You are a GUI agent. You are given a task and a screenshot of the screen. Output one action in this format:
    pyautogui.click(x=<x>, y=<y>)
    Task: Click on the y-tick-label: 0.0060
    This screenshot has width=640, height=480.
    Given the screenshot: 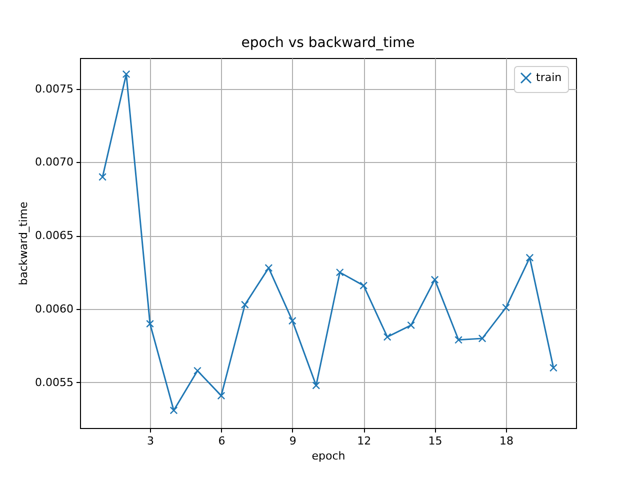 What is the action you would take?
    pyautogui.click(x=54, y=309)
    